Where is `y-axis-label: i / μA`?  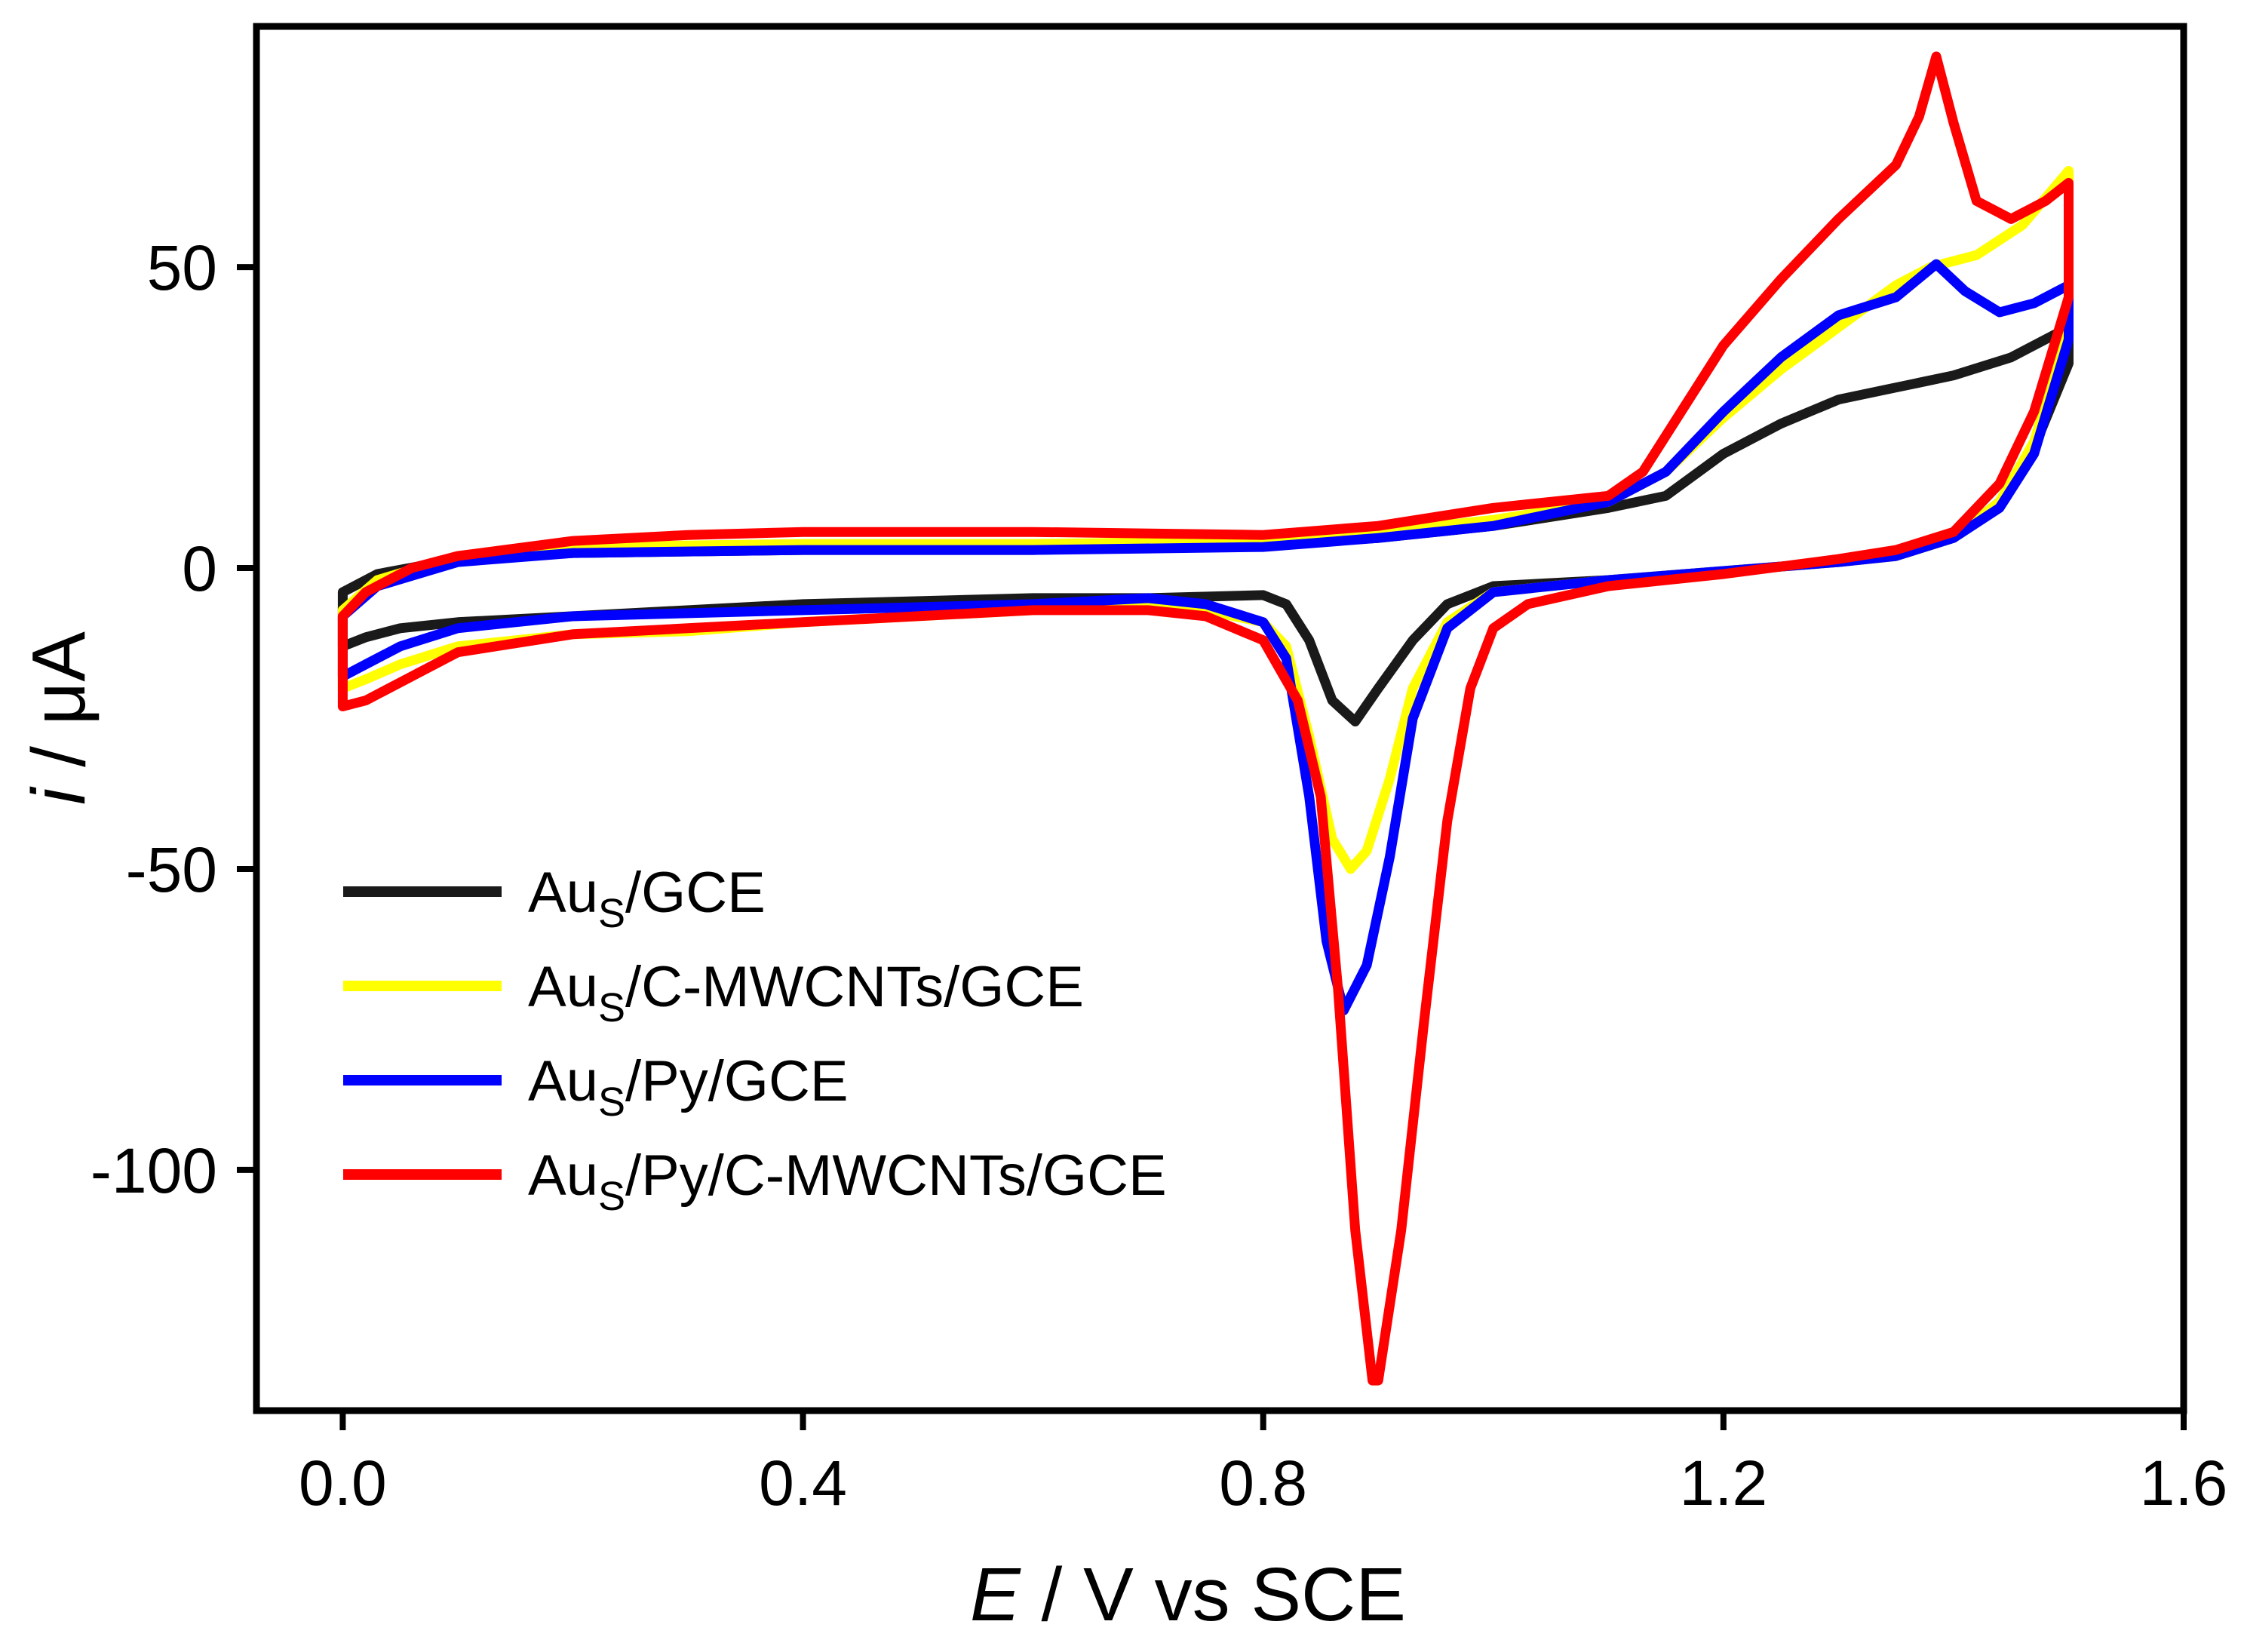 y-axis-label: i / μA is located at coordinates (59, 718).